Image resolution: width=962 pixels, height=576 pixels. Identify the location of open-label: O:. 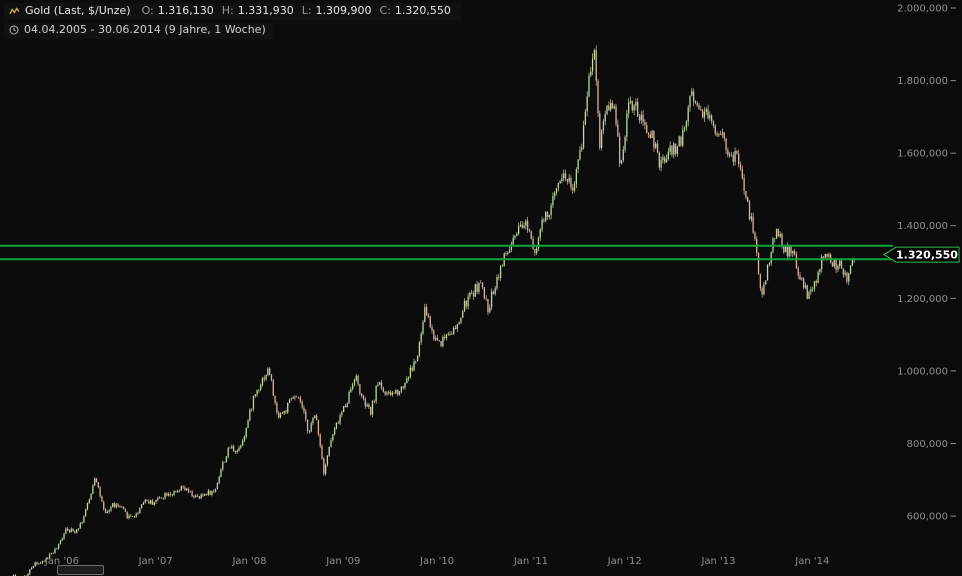
(147, 10).